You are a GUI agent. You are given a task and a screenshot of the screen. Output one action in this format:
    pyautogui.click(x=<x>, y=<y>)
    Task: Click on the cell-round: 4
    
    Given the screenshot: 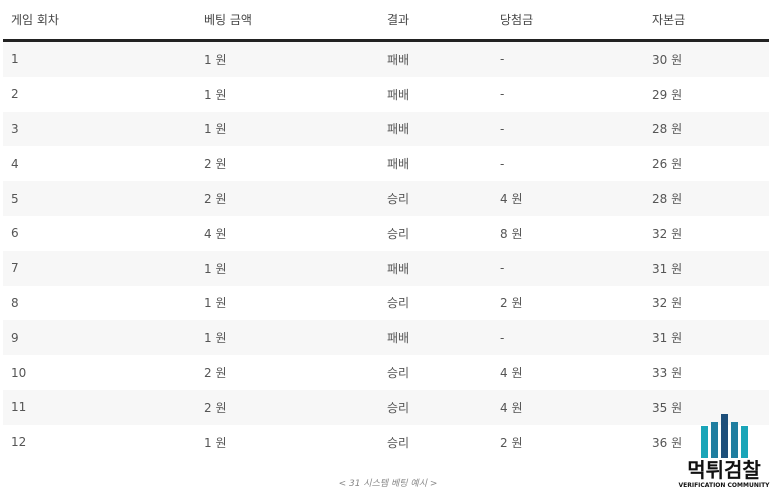 What is the action you would take?
    pyautogui.click(x=15, y=163)
    